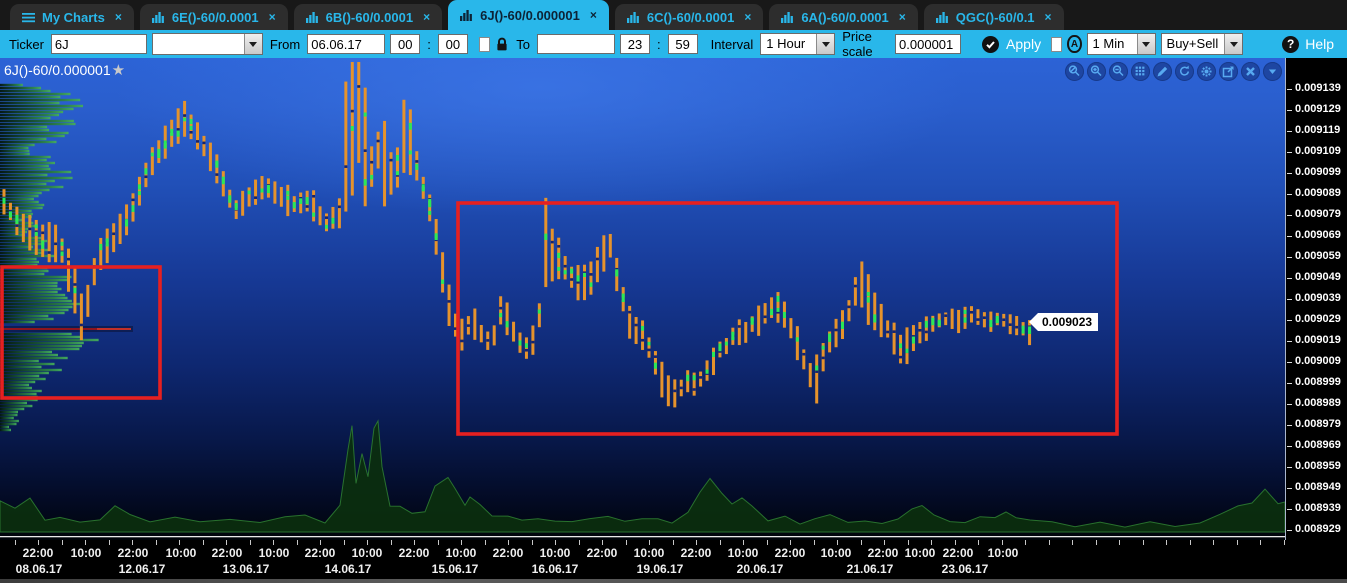 The width and height of the screenshot is (1347, 583). Describe the element at coordinates (523, 44) in the screenshot. I see `to-label: To` at that location.